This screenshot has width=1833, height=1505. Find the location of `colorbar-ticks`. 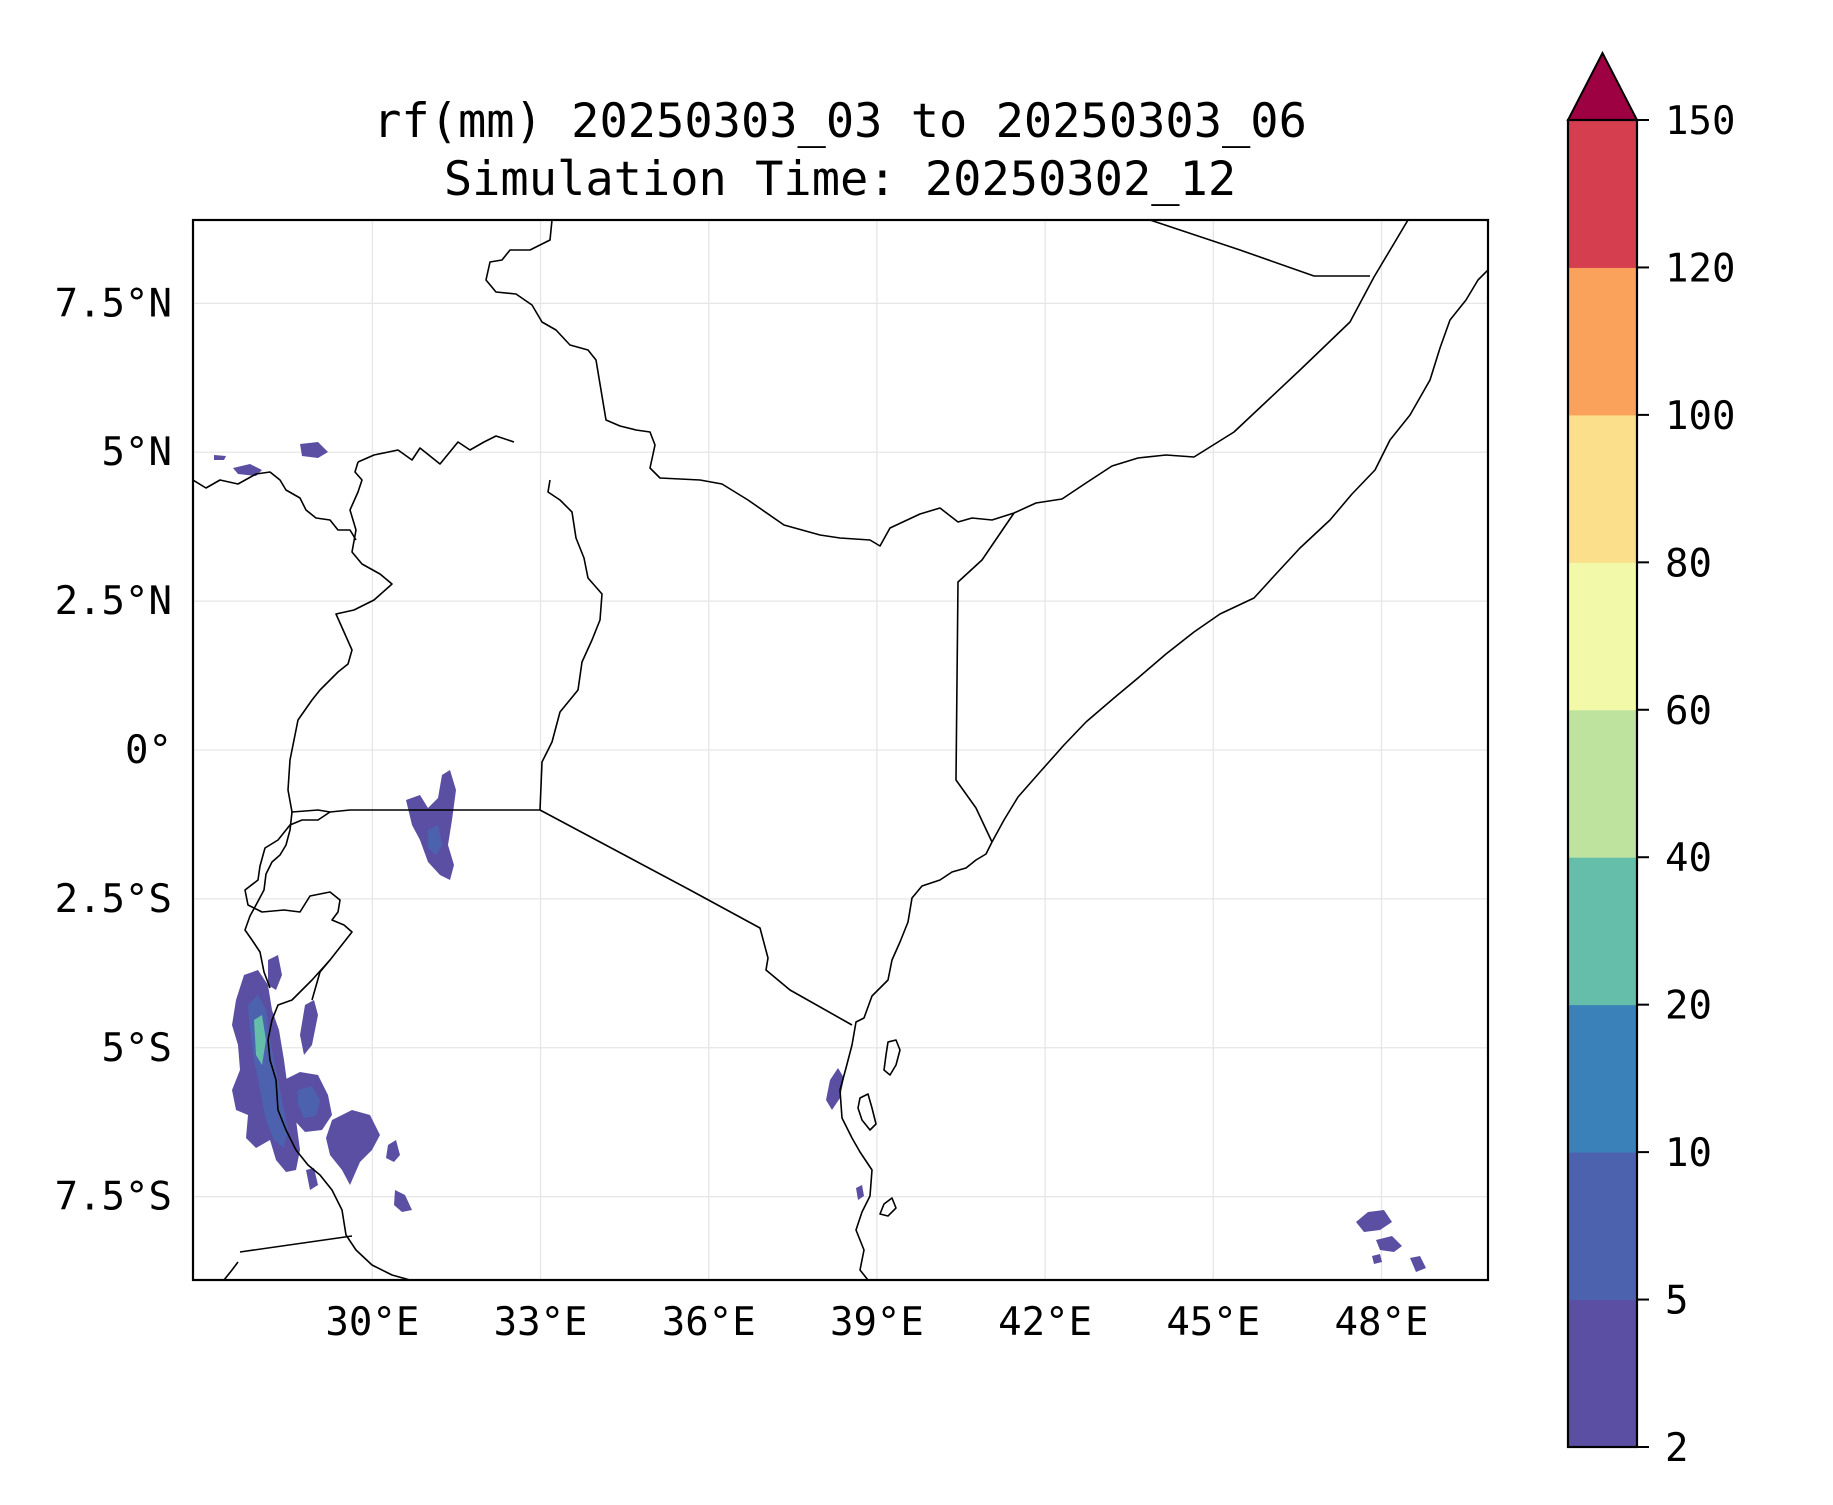

colorbar-ticks is located at coordinates (1643, 783).